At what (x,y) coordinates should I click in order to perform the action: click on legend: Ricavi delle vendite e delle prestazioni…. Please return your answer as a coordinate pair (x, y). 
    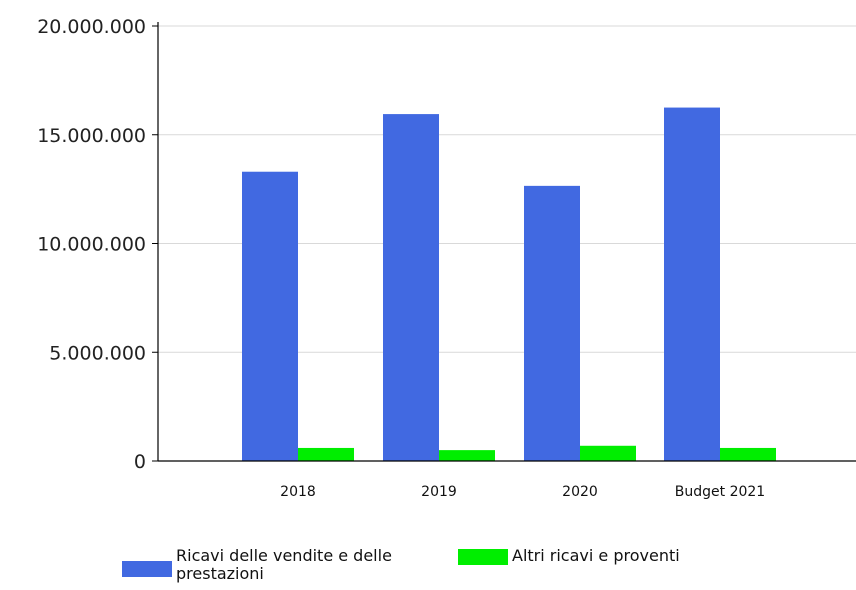
    Looking at the image, I should click on (472, 568).